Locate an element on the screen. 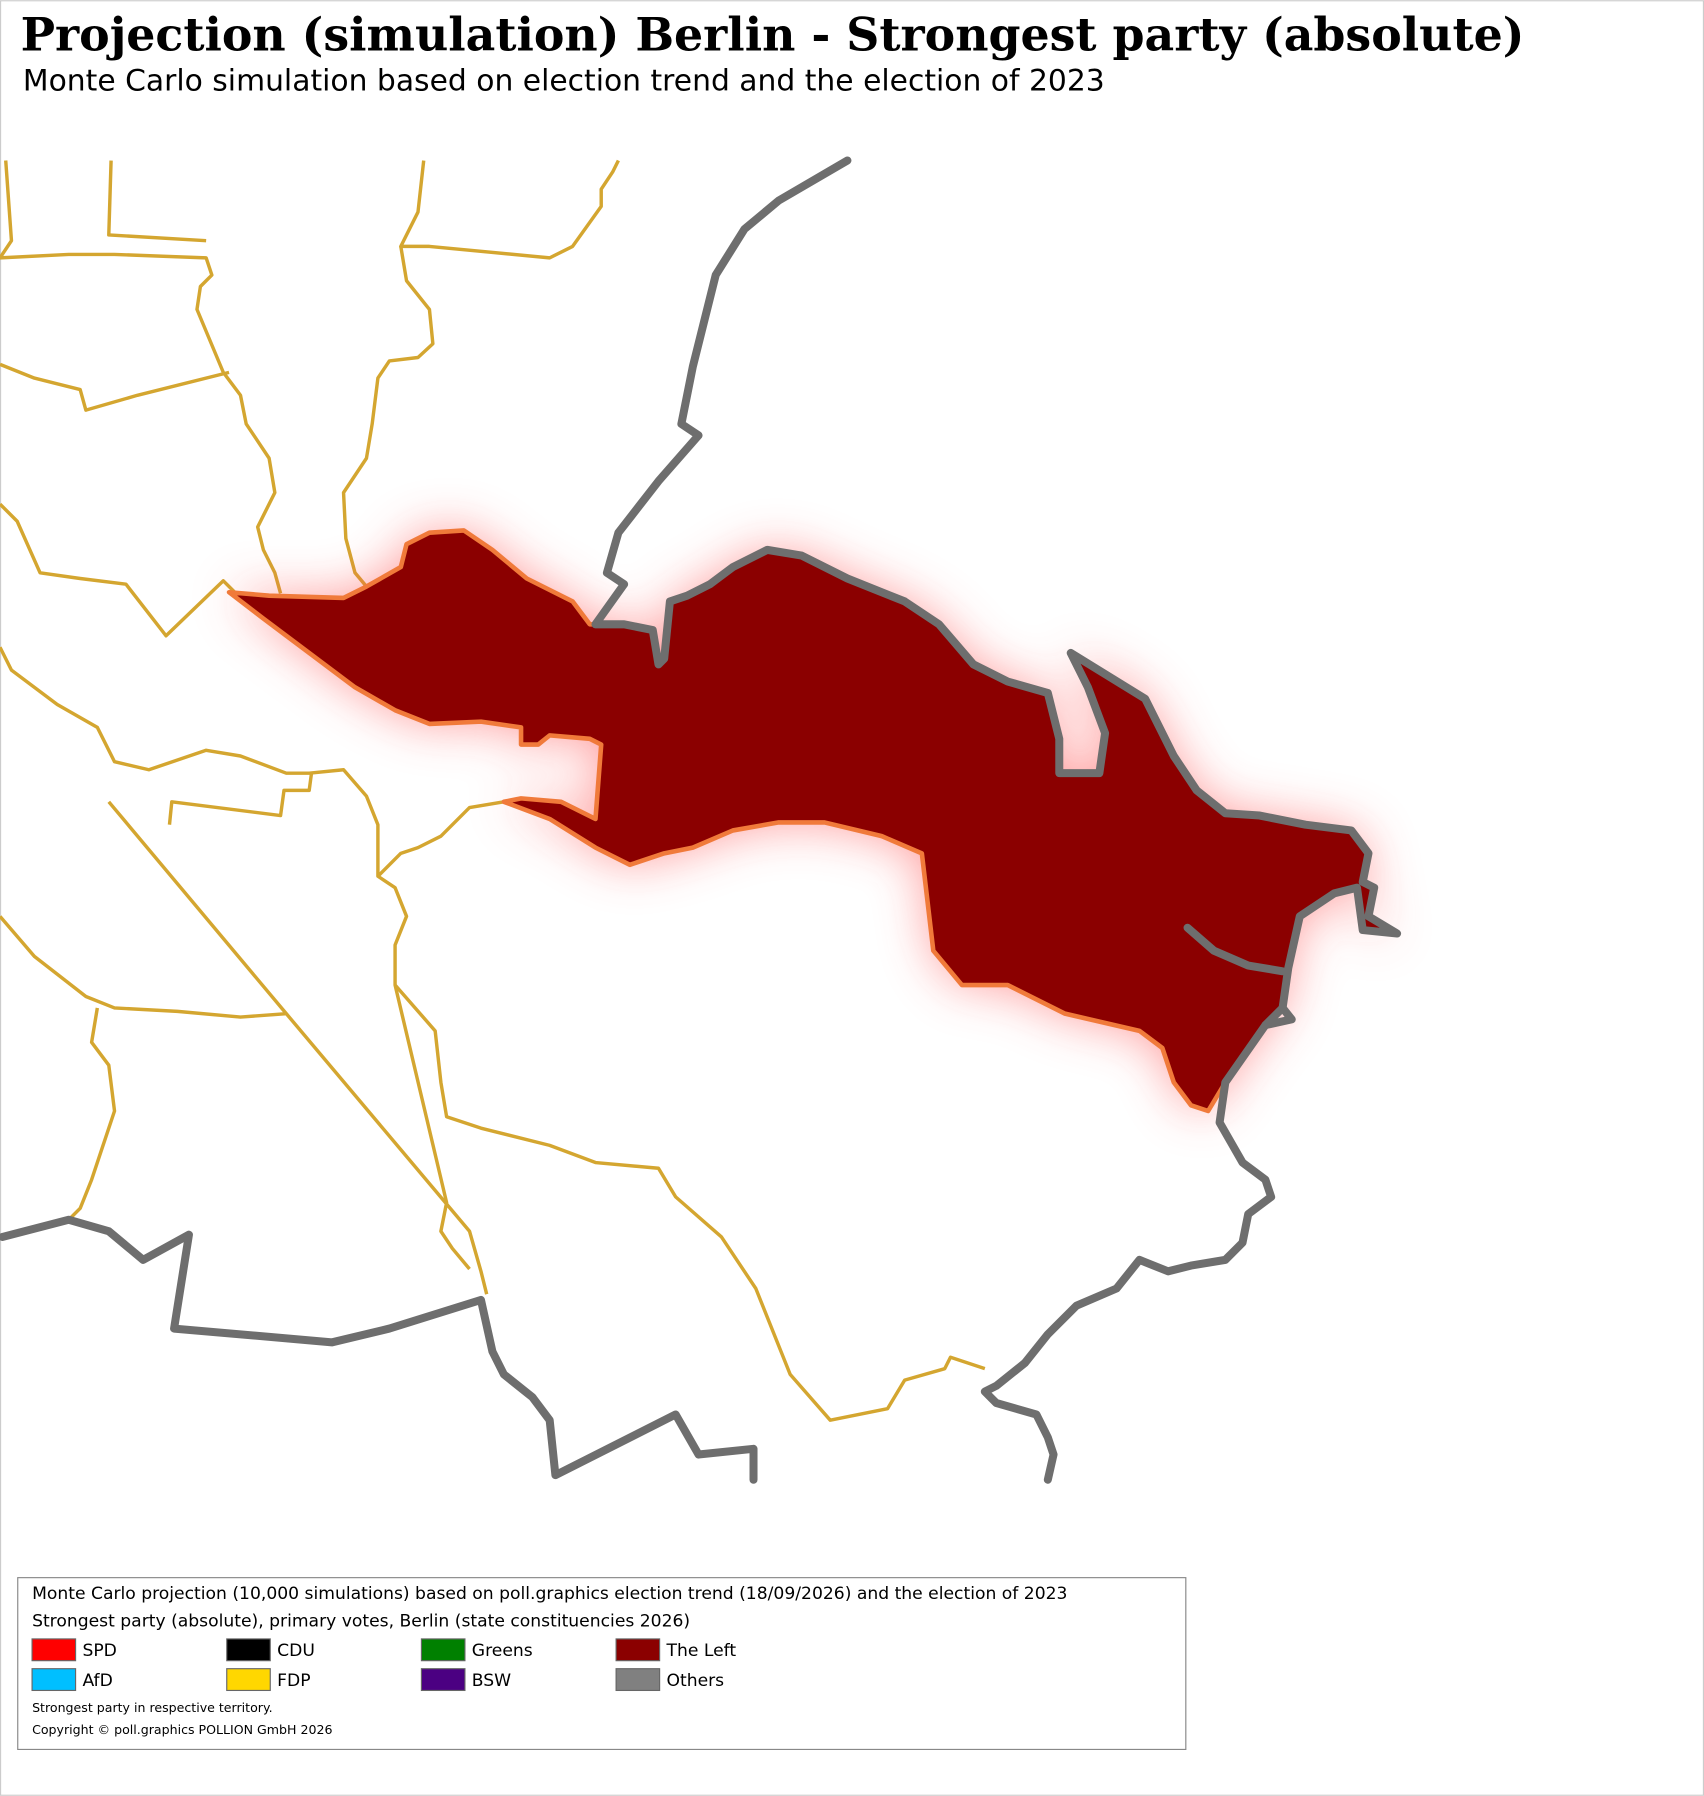 This screenshot has height=1796, width=1704. legend-label: BSW is located at coordinates (491, 1681).